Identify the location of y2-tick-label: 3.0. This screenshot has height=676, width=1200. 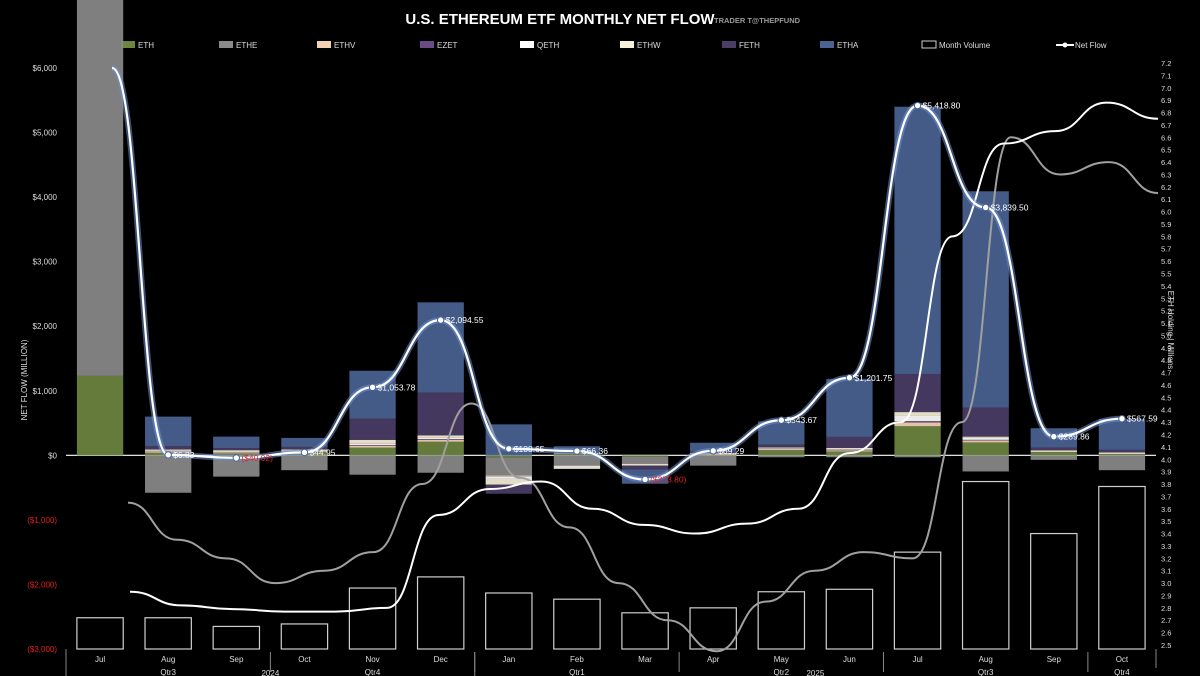
(1166, 583).